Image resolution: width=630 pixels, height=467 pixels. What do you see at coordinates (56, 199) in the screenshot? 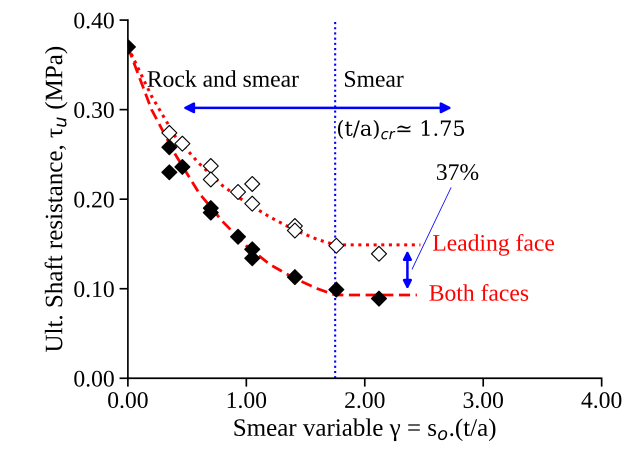
I see `y-axis-title: Ult. Shaft resistance, τ$_{u}$ (MPa)` at bounding box center [56, 199].